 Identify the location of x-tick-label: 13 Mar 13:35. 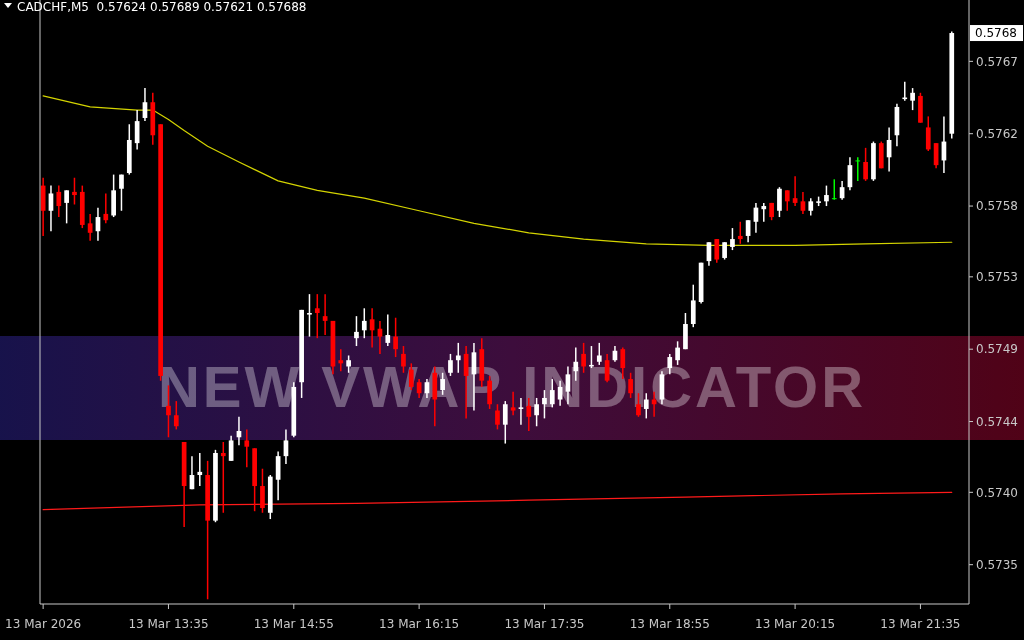
(168, 624).